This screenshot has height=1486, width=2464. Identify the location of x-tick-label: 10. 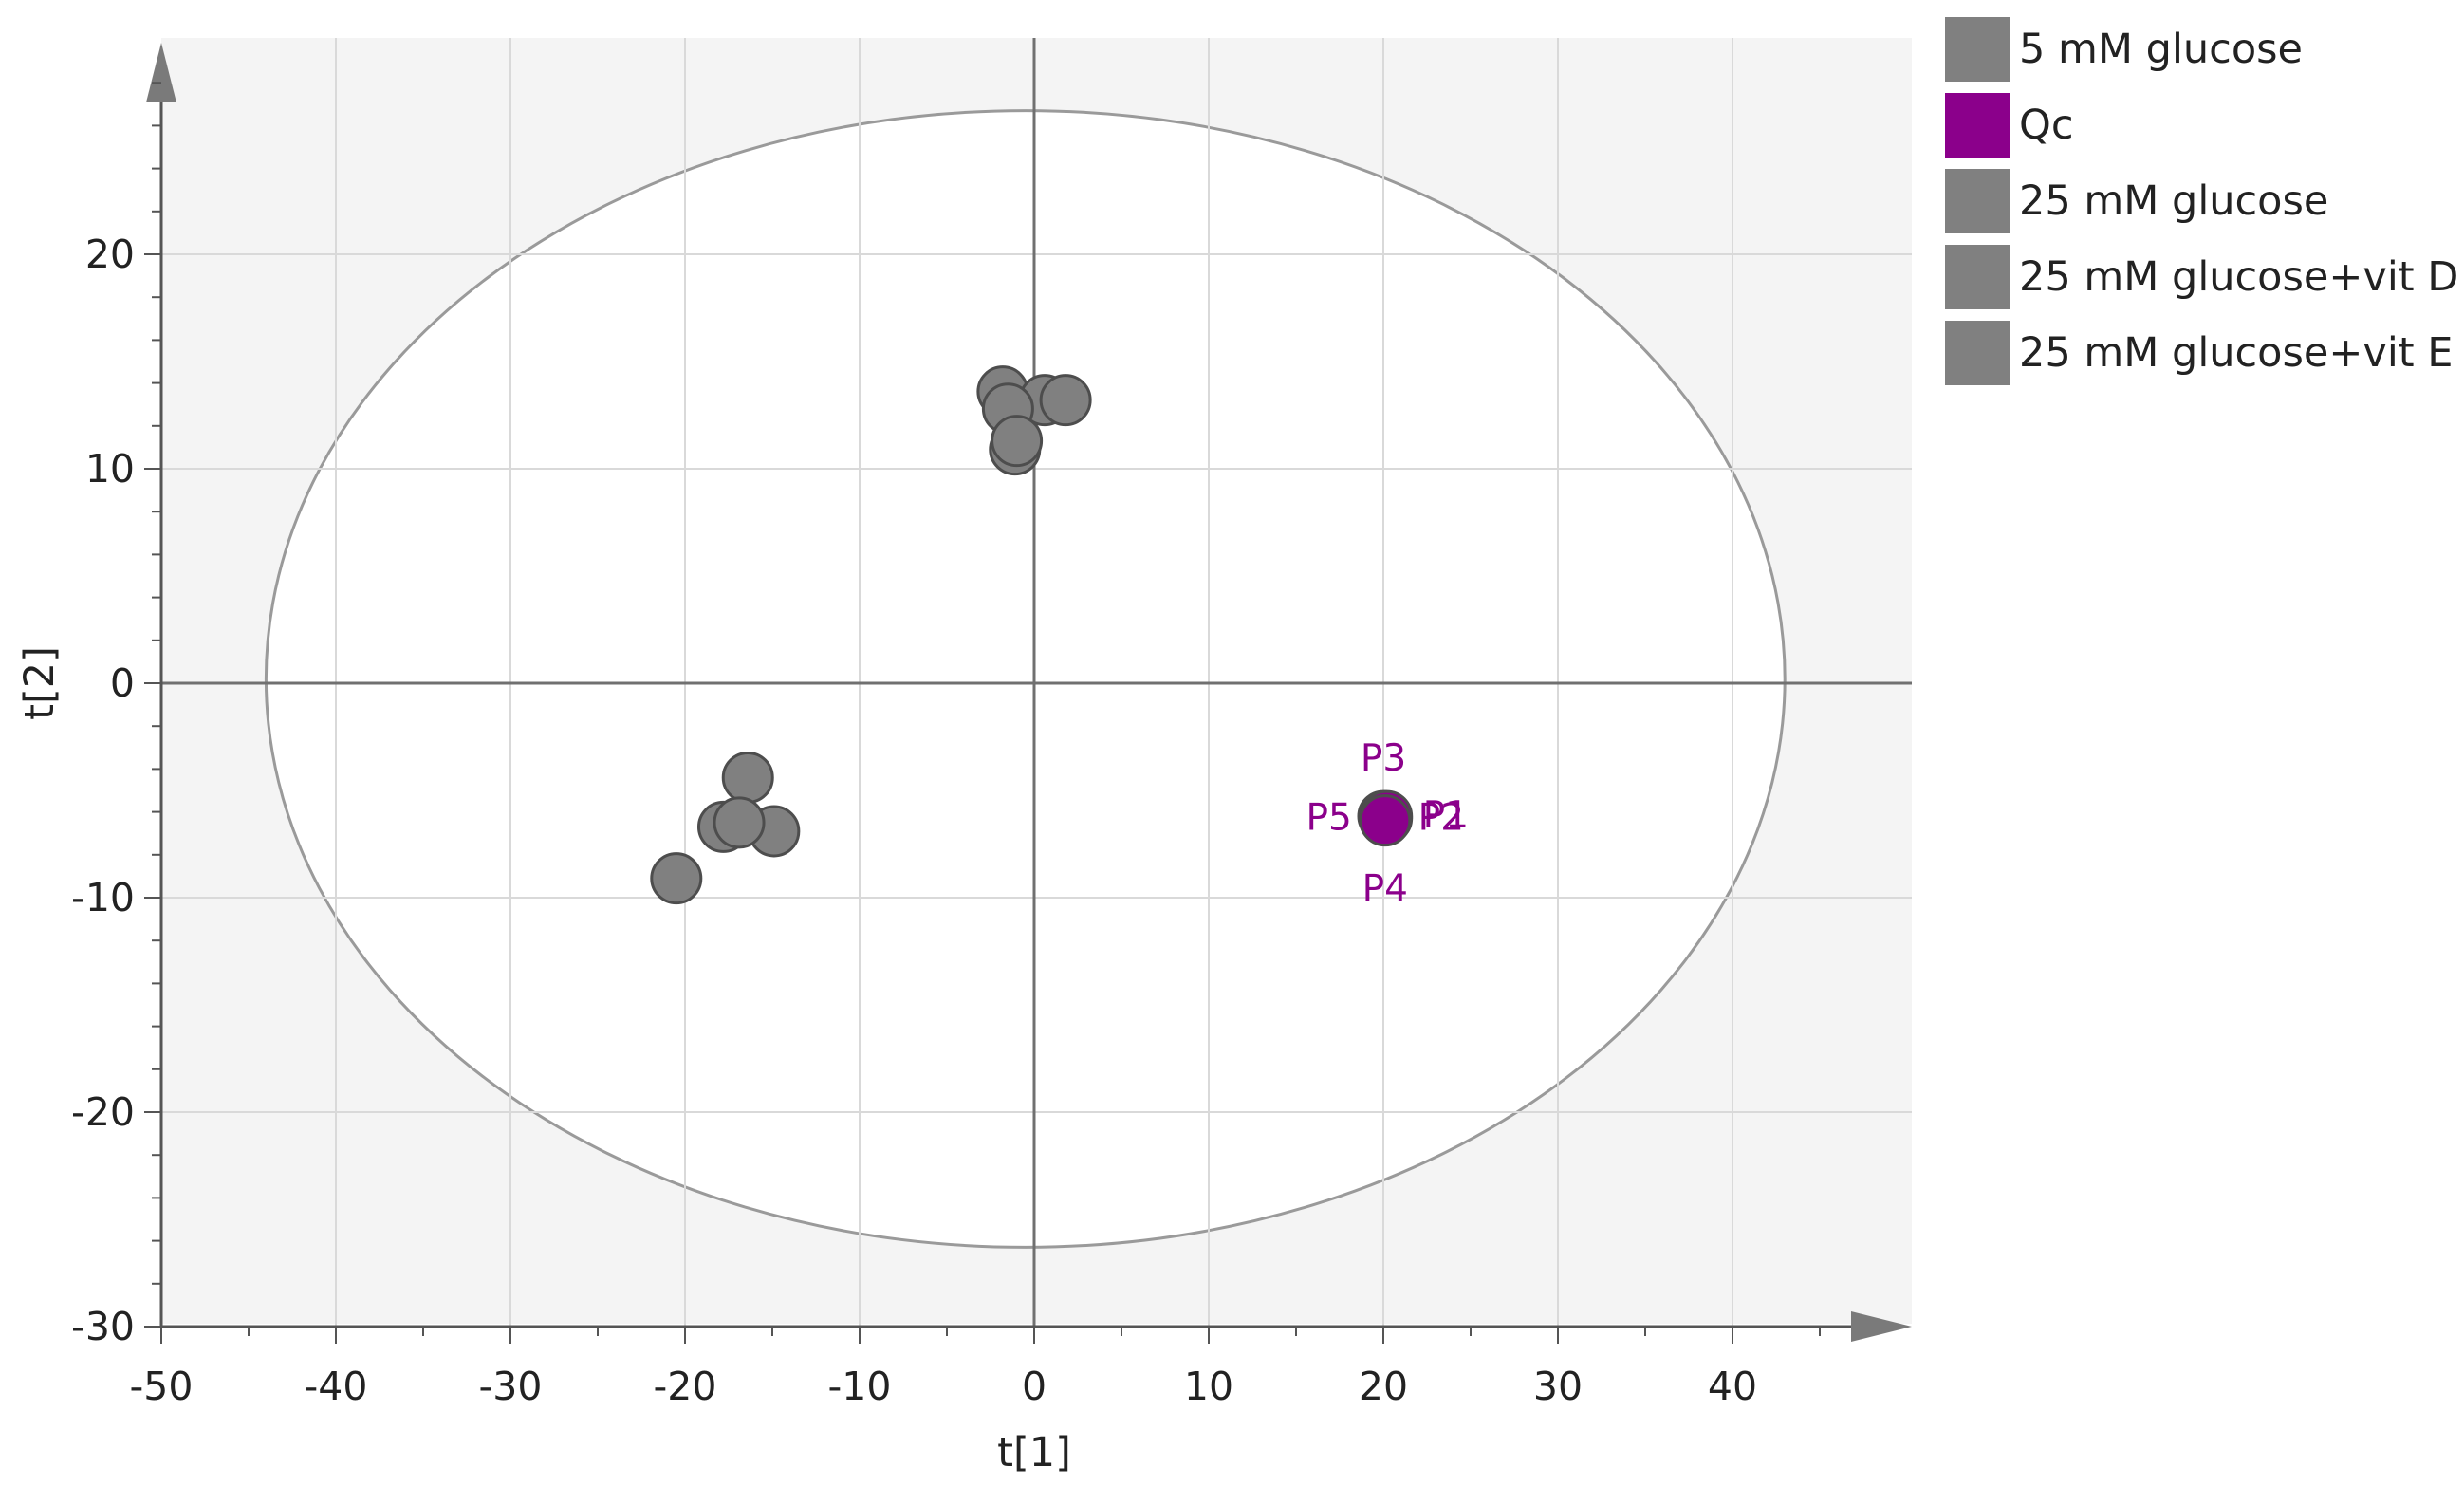
(1208, 1386).